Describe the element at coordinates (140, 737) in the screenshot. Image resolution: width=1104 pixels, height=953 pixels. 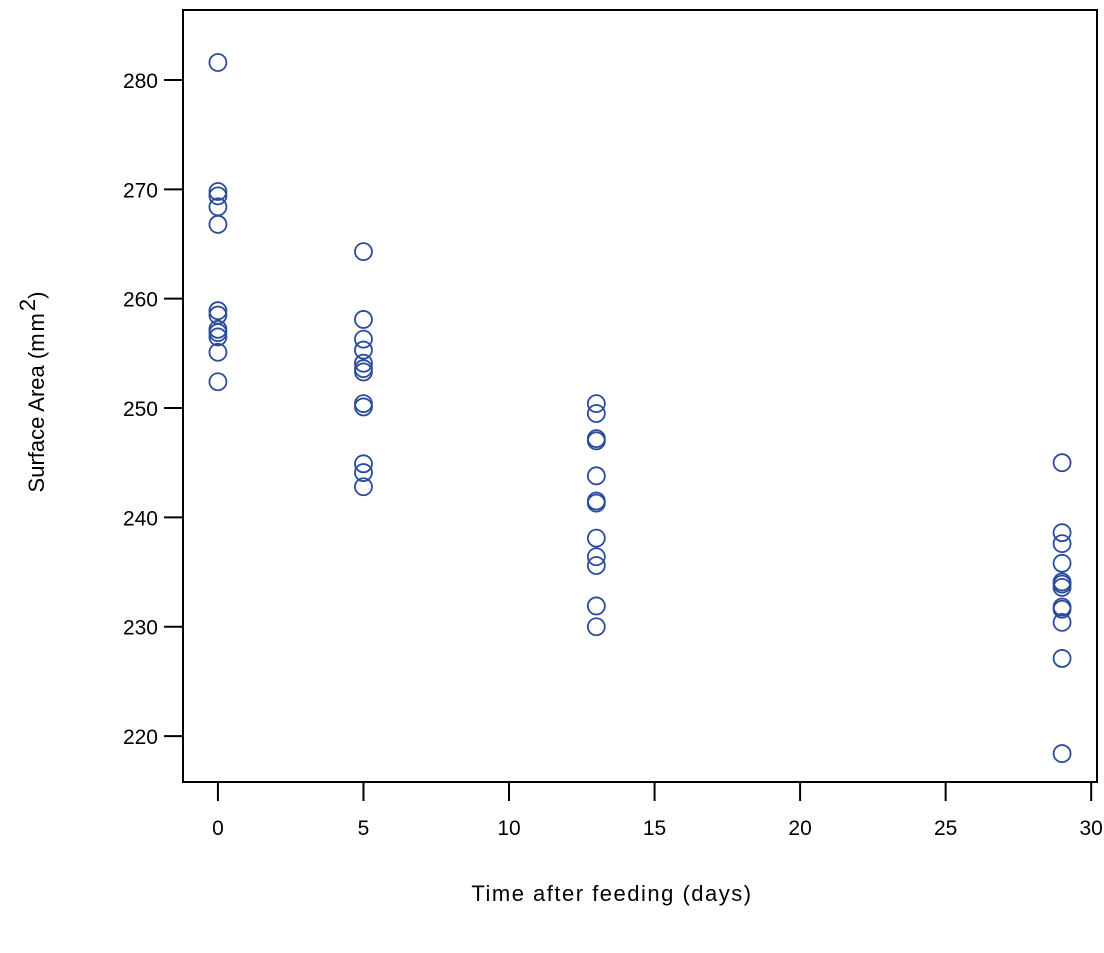
I see `y-tick-label: 220` at that location.